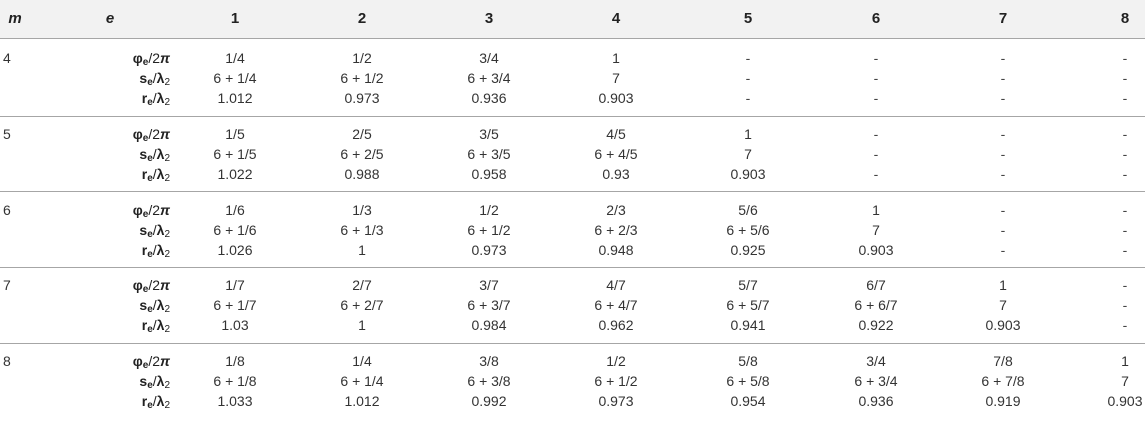 The image size is (1145, 422). I want to click on table-cell: 1/4, so click(235, 58).